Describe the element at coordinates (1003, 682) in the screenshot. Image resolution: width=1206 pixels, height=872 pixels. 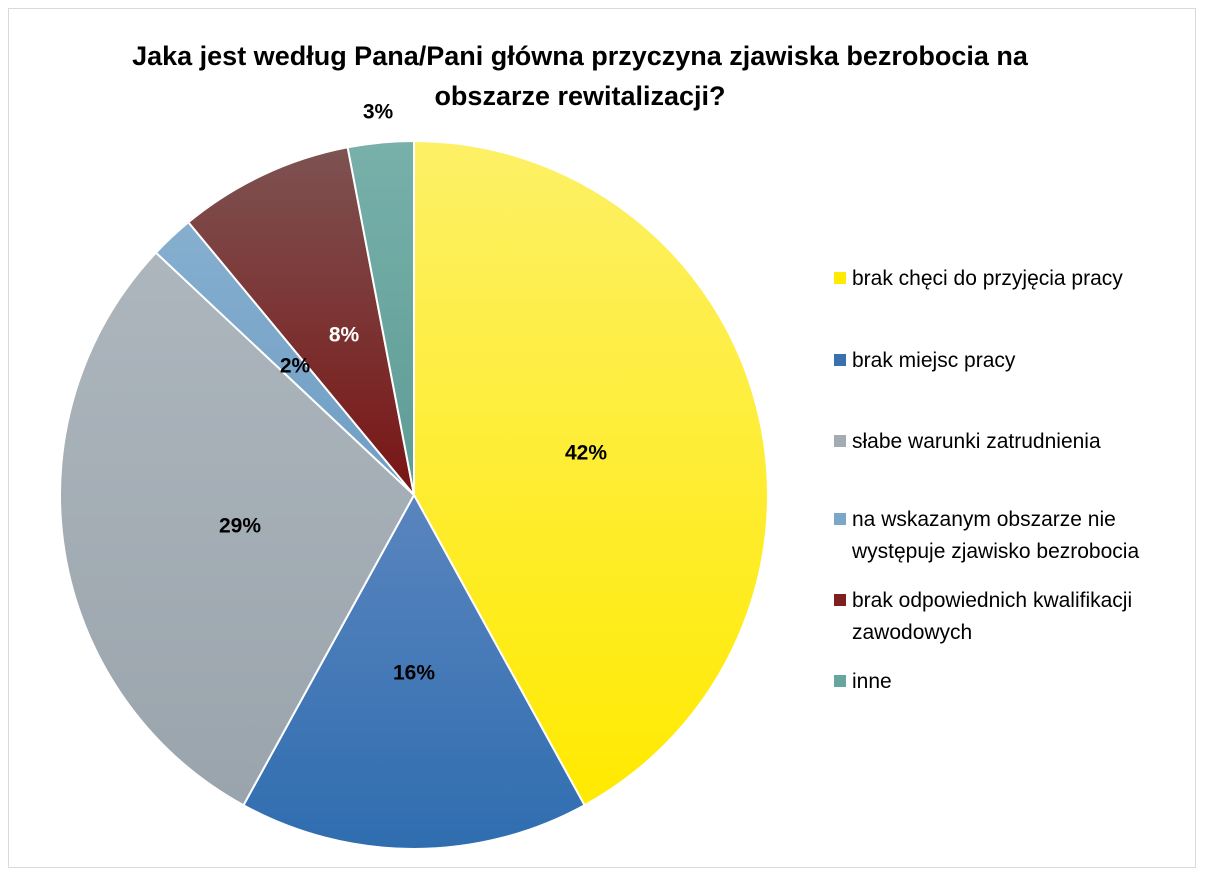
I see `legend-item-inne: inne` at that location.